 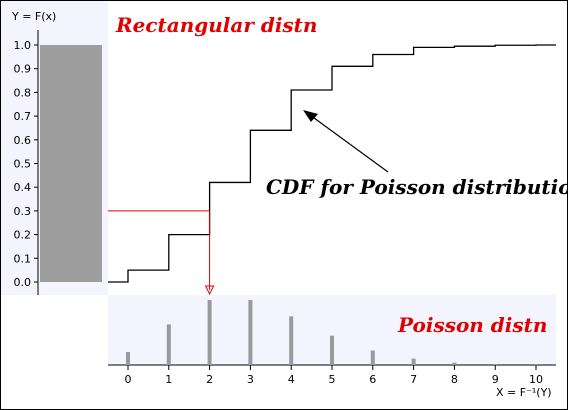 I want to click on annotation-arrow-line, so click(x=349, y=143).